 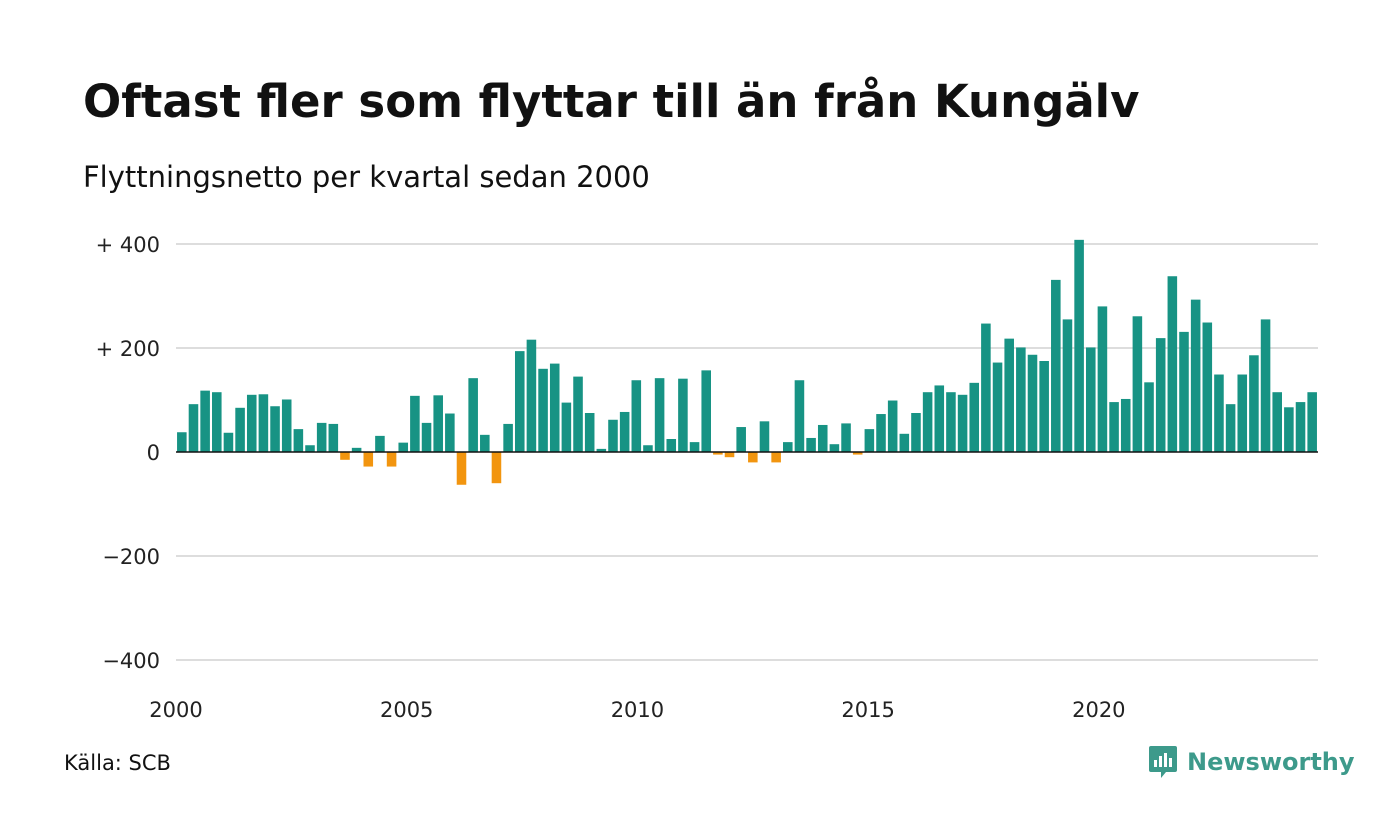 I want to click on y-tick-label: −200, so click(x=131, y=557).